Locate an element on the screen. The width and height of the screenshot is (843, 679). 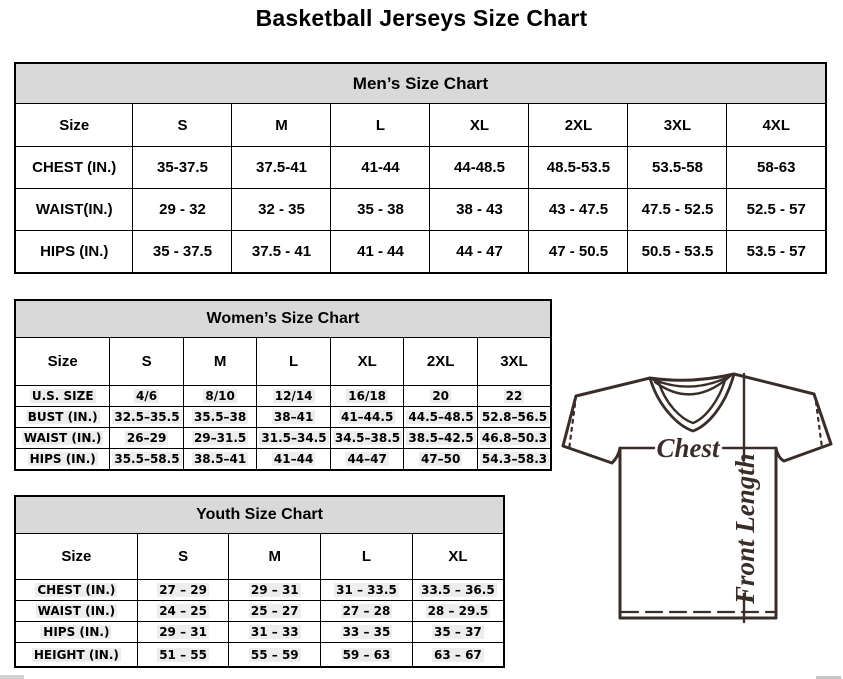
horizontal-scrollbar-fragment-right is located at coordinates (828, 677).